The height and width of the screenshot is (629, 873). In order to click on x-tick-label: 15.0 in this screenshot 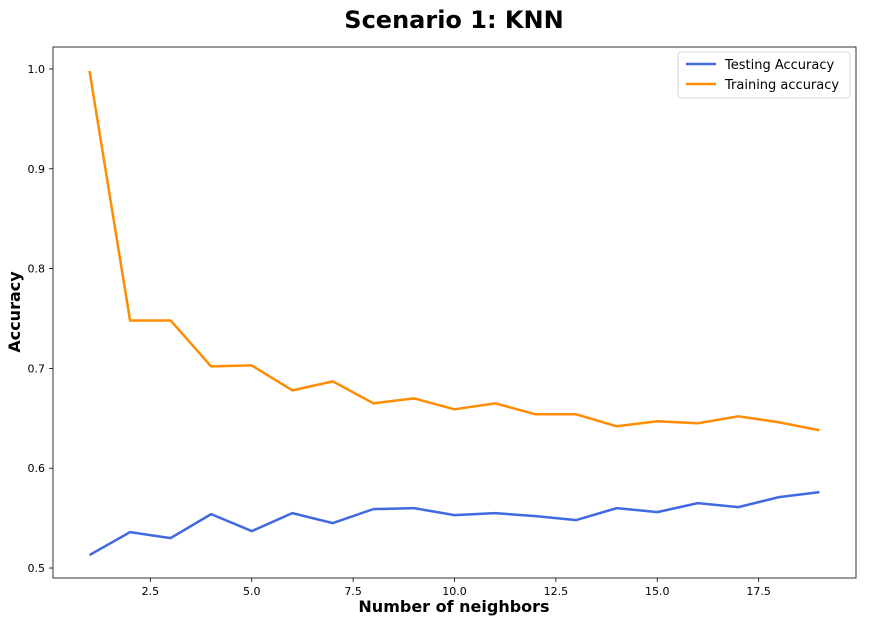, I will do `click(657, 591)`.